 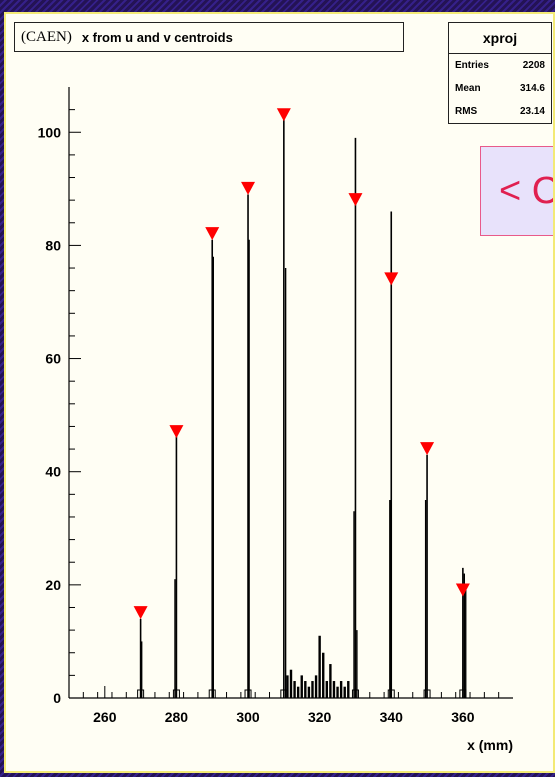 What do you see at coordinates (463, 717) in the screenshot?
I see `x-tick-label: 360` at bounding box center [463, 717].